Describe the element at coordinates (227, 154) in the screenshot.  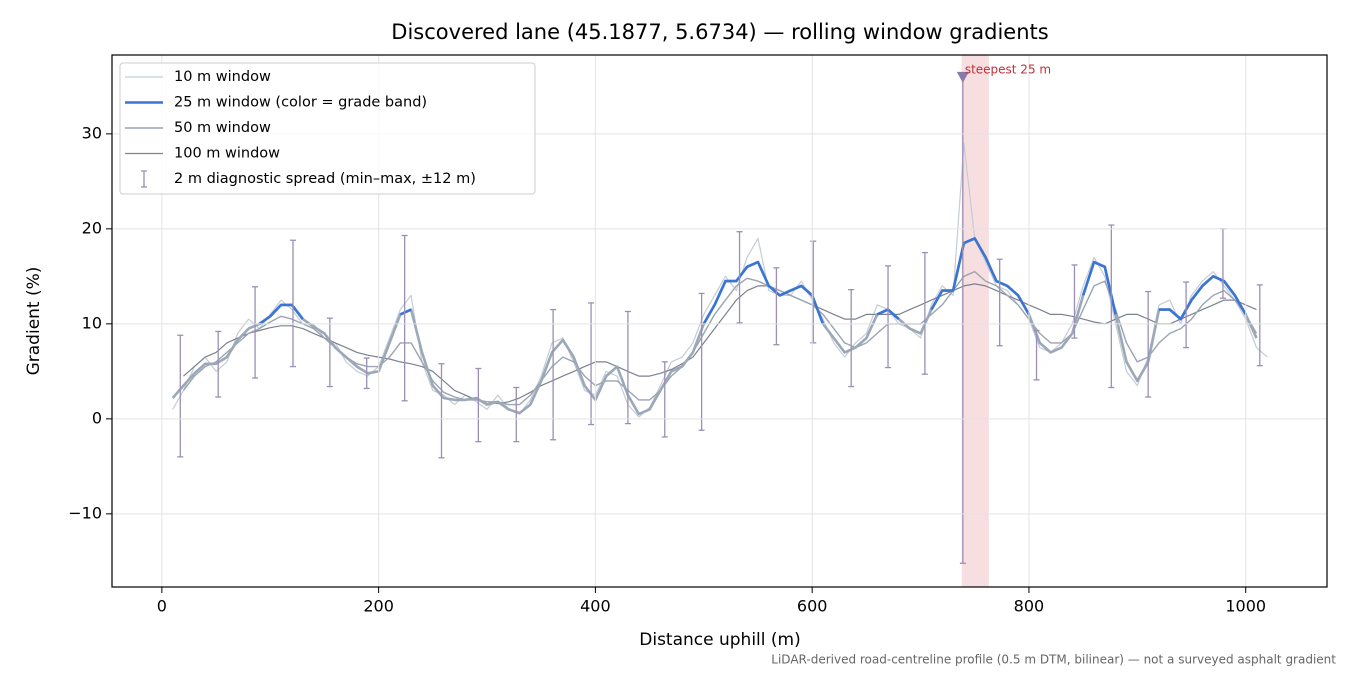
I see `legend-label: 100 m window` at that location.